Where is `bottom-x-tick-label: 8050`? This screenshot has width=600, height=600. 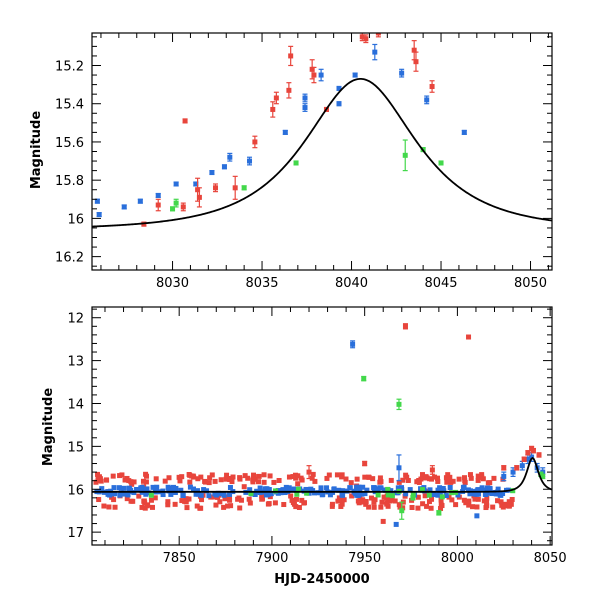
bottom-x-tick-label: 8050 is located at coordinates (550, 558).